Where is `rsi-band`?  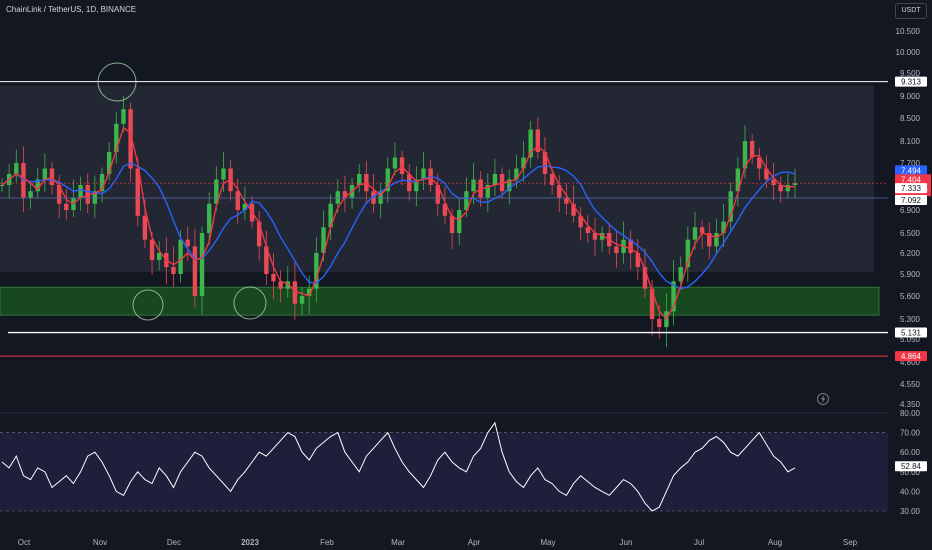
rsi-band is located at coordinates (444, 471).